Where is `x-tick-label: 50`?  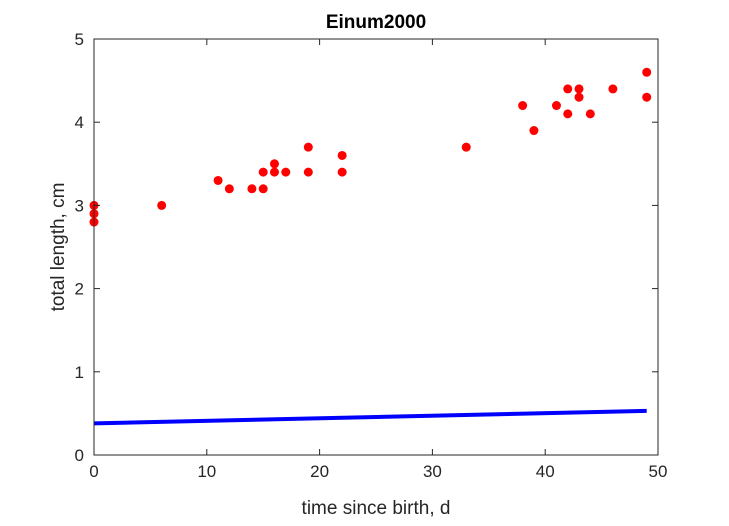
x-tick-label: 50 is located at coordinates (658, 471).